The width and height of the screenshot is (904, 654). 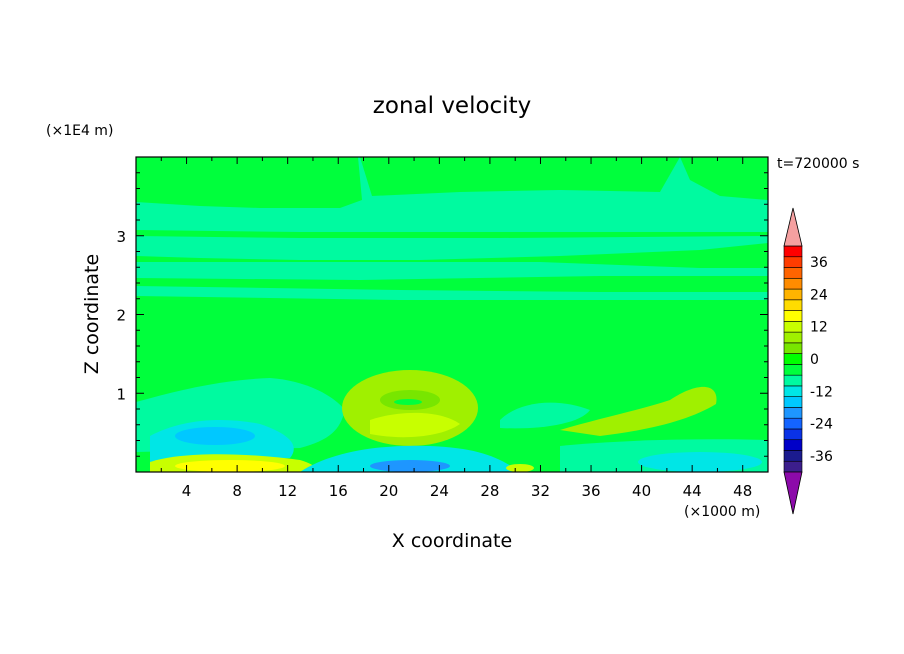 What do you see at coordinates (724, 178) in the screenshot?
I see `field-upper-band-inner-right` at bounding box center [724, 178].